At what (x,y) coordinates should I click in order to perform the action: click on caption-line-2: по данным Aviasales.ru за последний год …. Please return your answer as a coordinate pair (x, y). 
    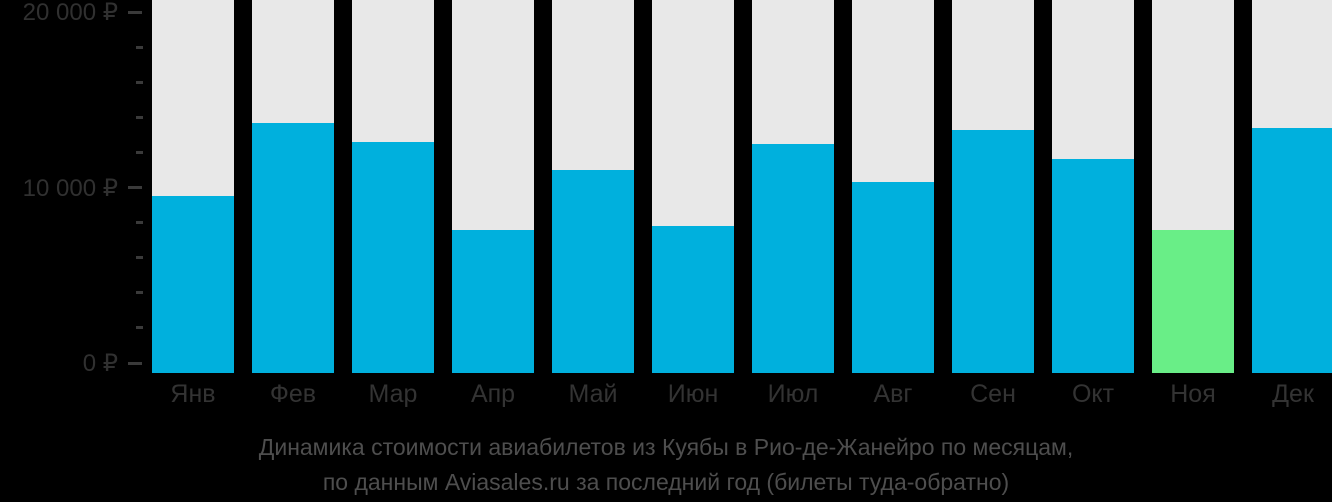
    Looking at the image, I should click on (666, 482).